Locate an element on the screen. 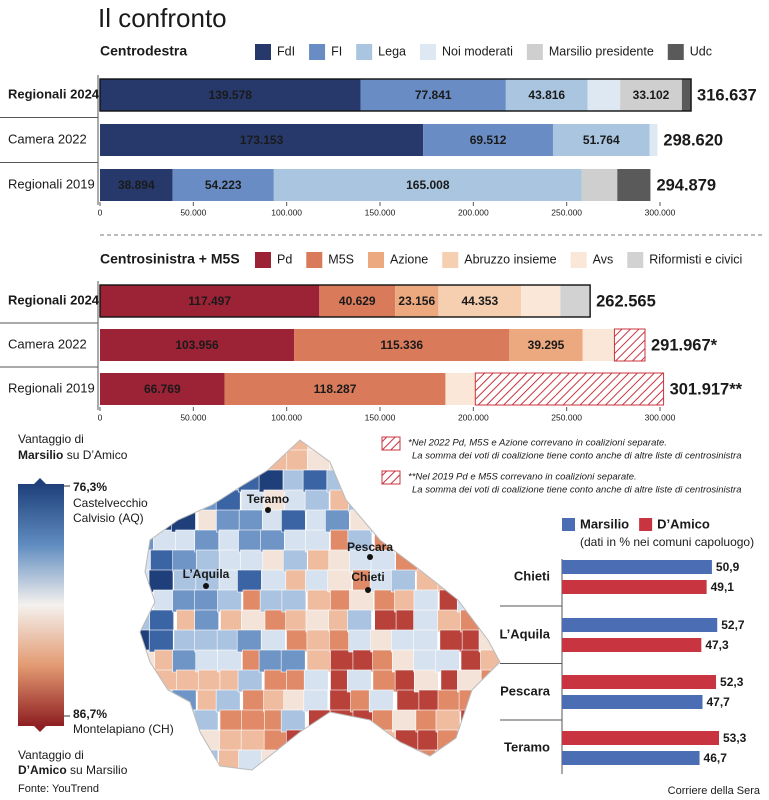 The width and height of the screenshot is (769, 800). legend-label: FdI is located at coordinates (286, 51).